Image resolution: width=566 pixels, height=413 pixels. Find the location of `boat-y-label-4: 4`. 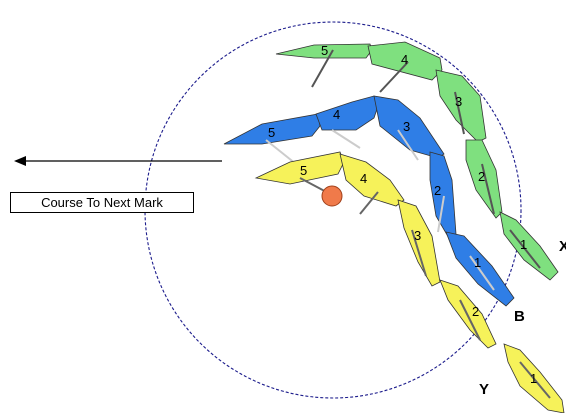

boat-y-label-4: 4 is located at coordinates (363, 178).